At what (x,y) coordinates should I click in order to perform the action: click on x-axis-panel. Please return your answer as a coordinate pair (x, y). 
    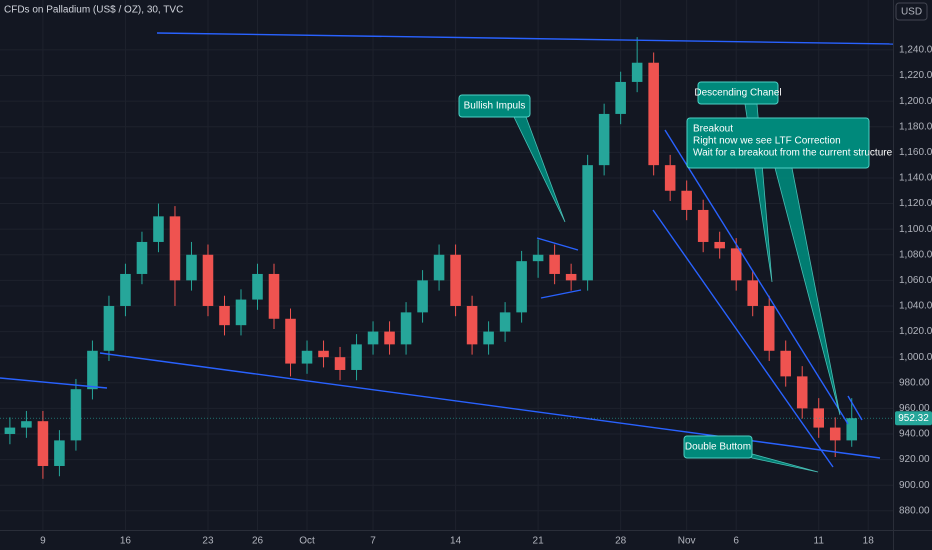
    Looking at the image, I should click on (466, 540).